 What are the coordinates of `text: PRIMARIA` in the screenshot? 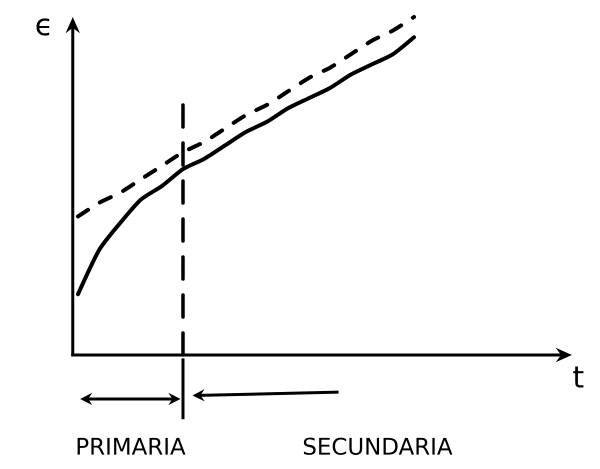 It's located at (132, 446).